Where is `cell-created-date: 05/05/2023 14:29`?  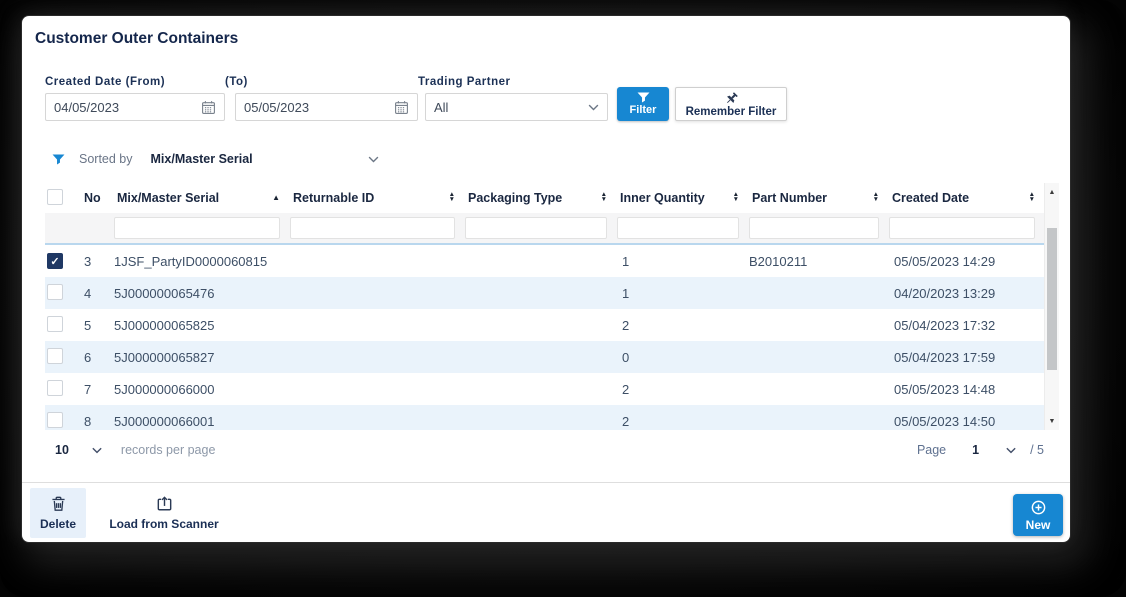
cell-created-date: 05/05/2023 14:29 is located at coordinates (945, 261).